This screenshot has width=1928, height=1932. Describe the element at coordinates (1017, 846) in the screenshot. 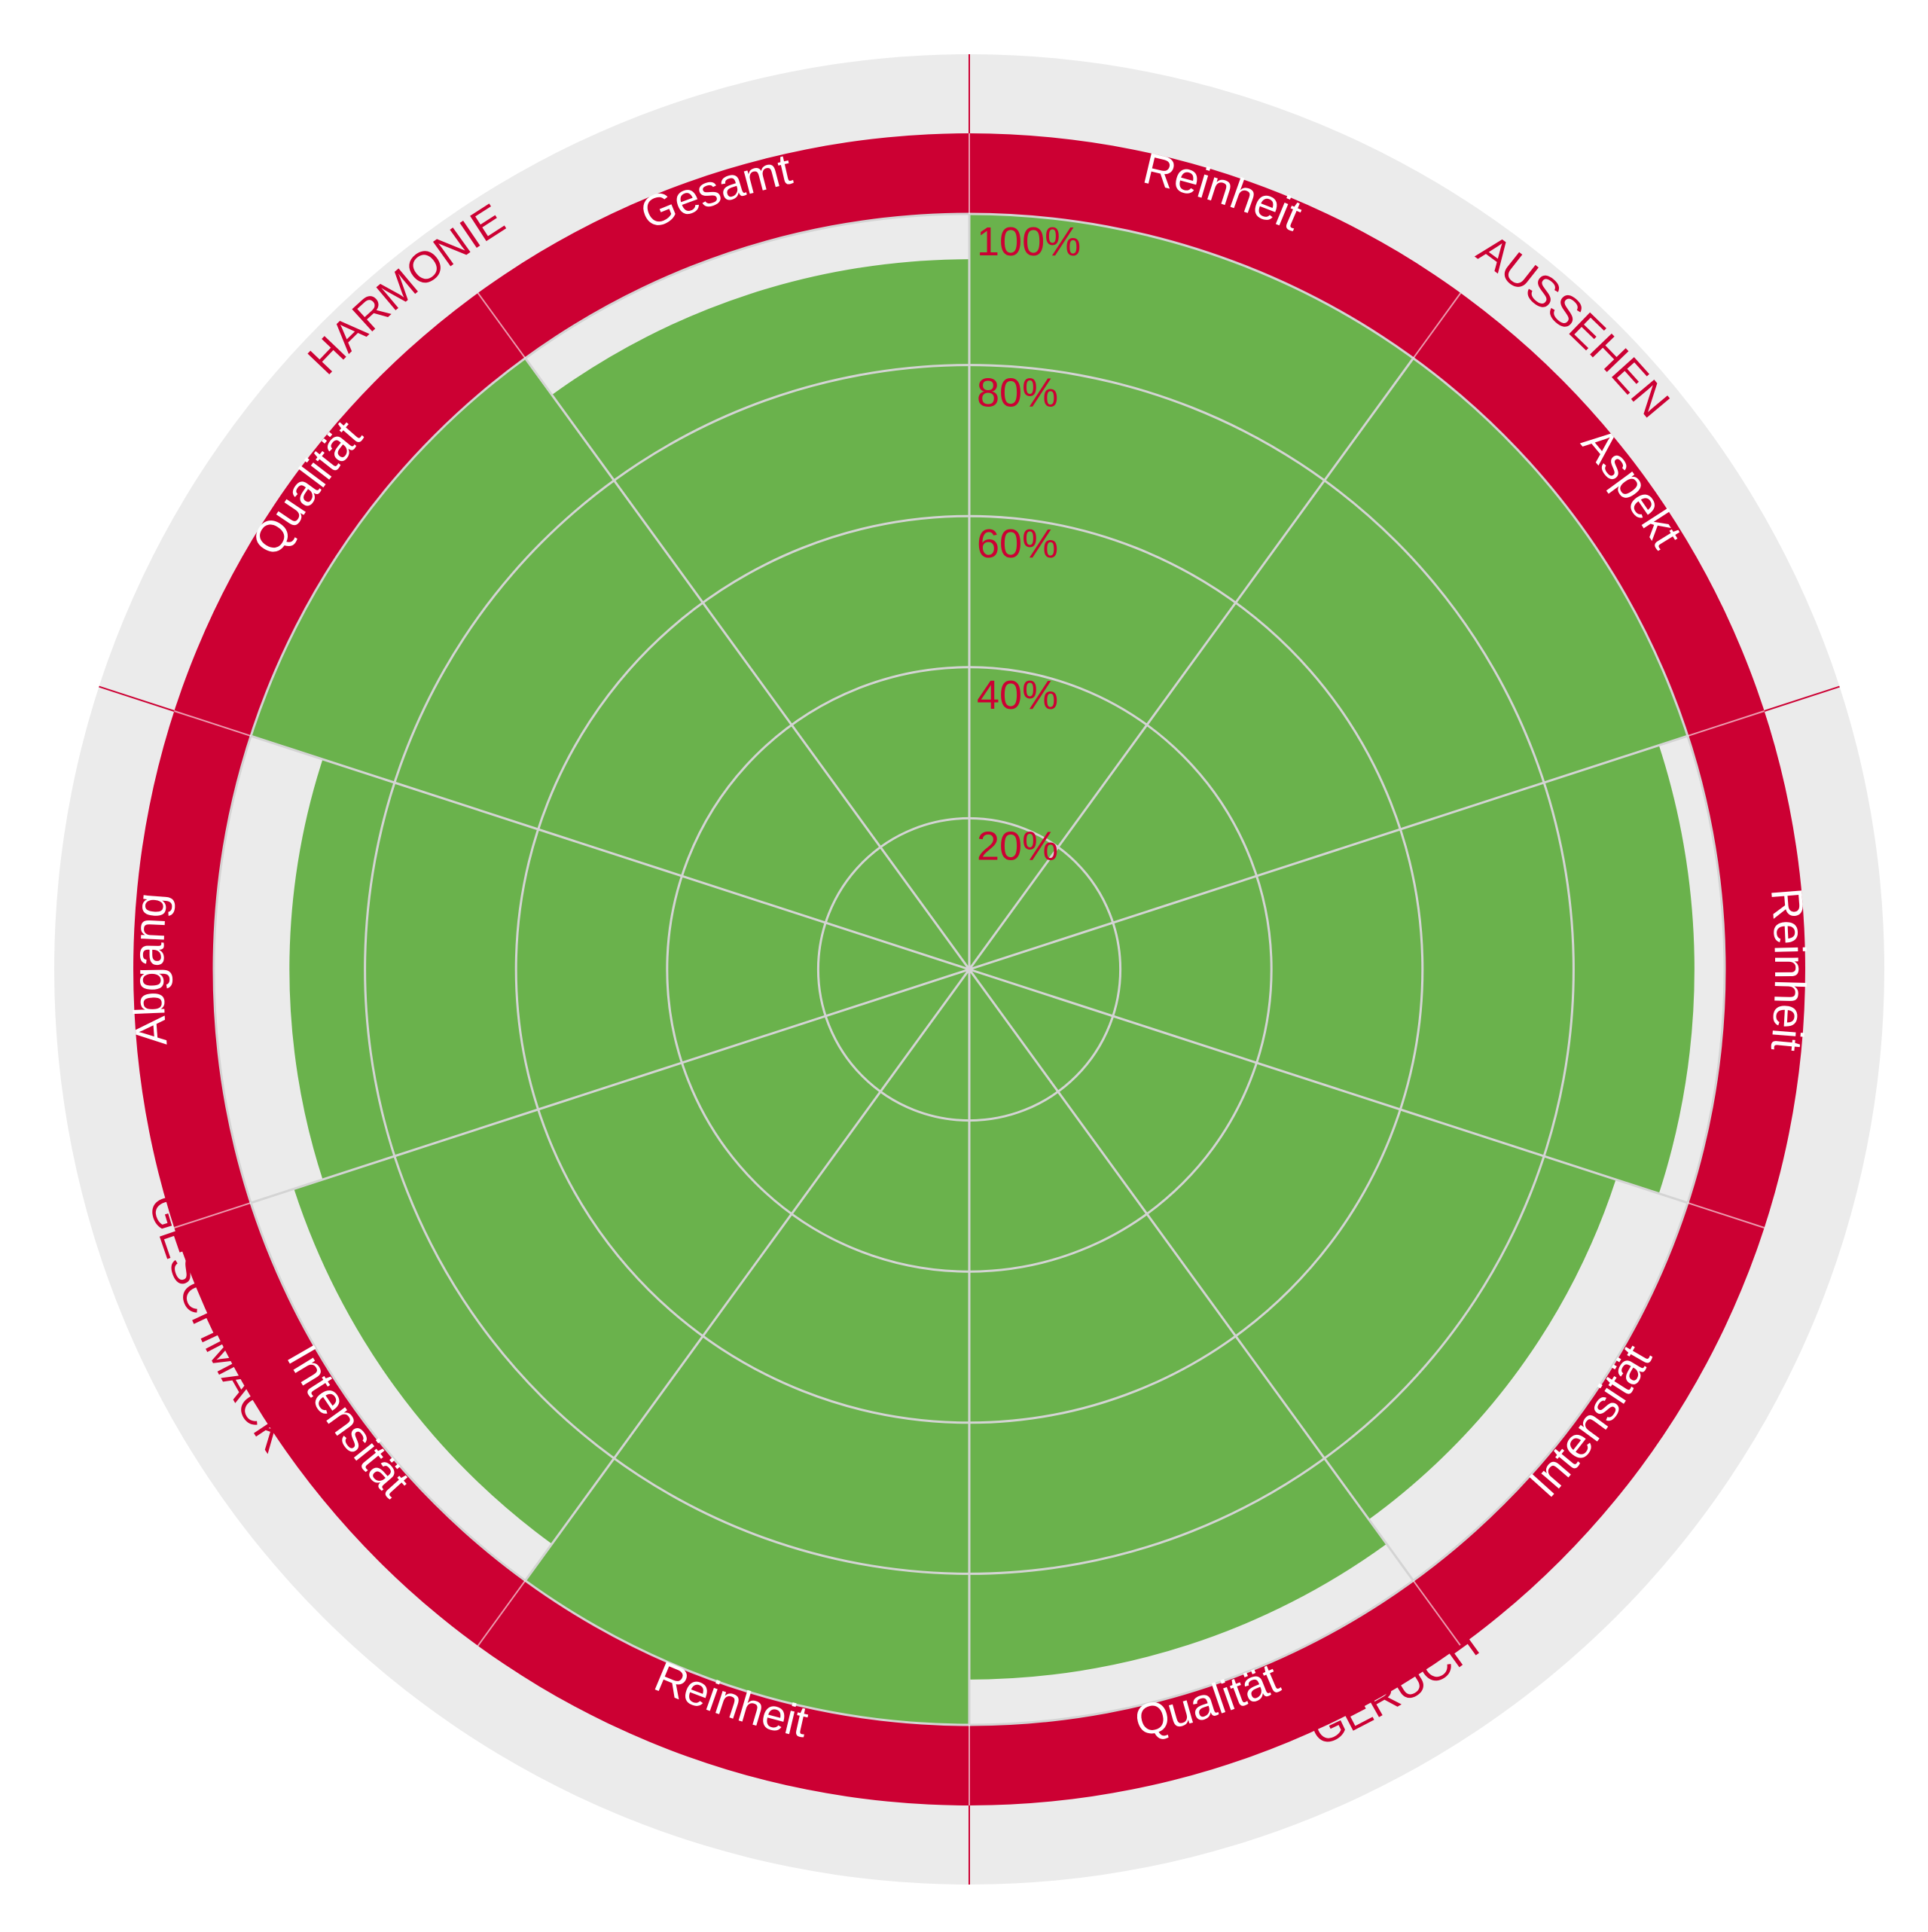

I see `radial-tick-label-1: 20%` at that location.